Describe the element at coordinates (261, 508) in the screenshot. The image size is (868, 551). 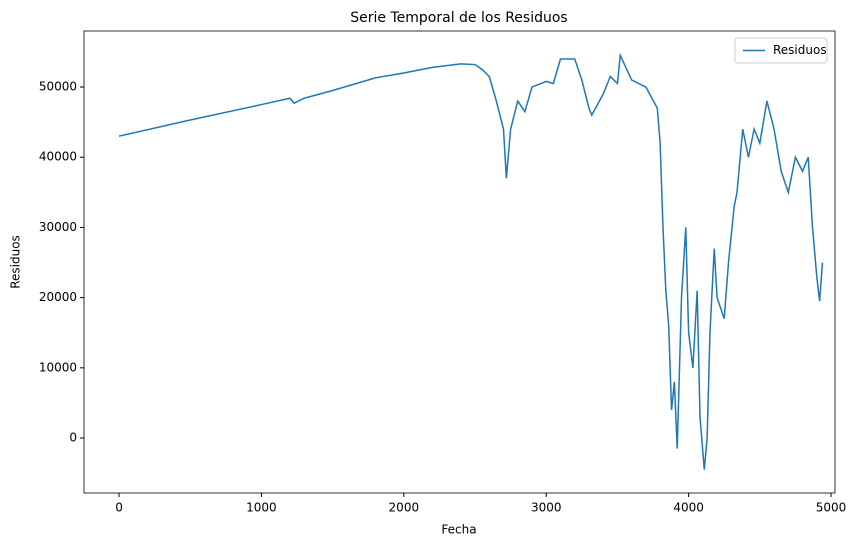
I see `x-tick-label: 1000` at that location.